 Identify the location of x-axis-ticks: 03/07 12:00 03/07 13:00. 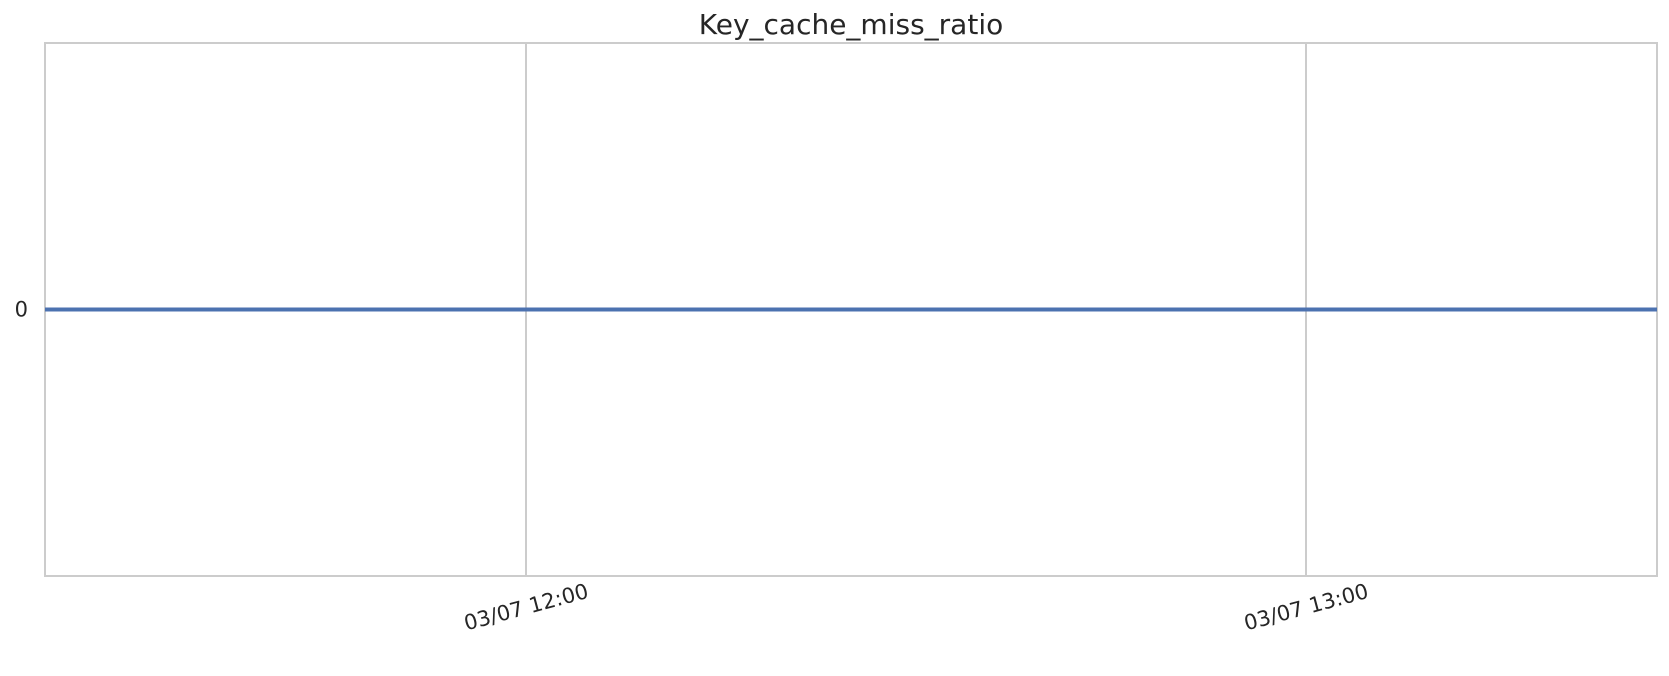
(916, 607).